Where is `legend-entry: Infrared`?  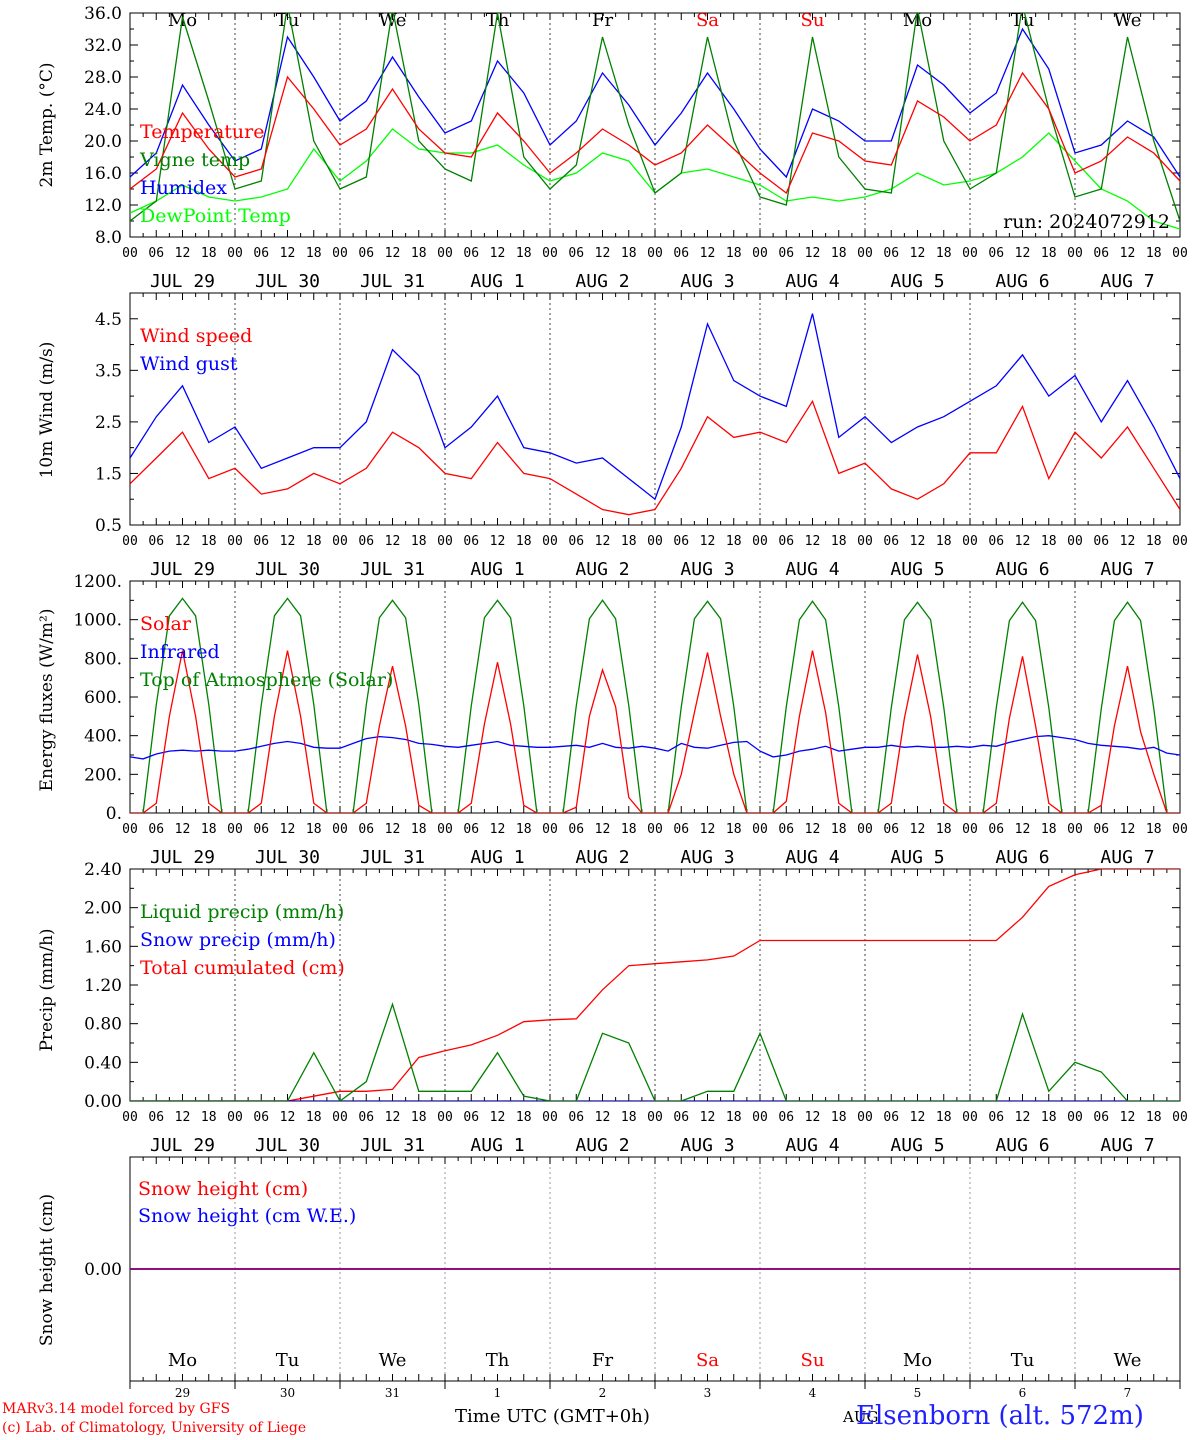
legend-entry: Infrared is located at coordinates (180, 652).